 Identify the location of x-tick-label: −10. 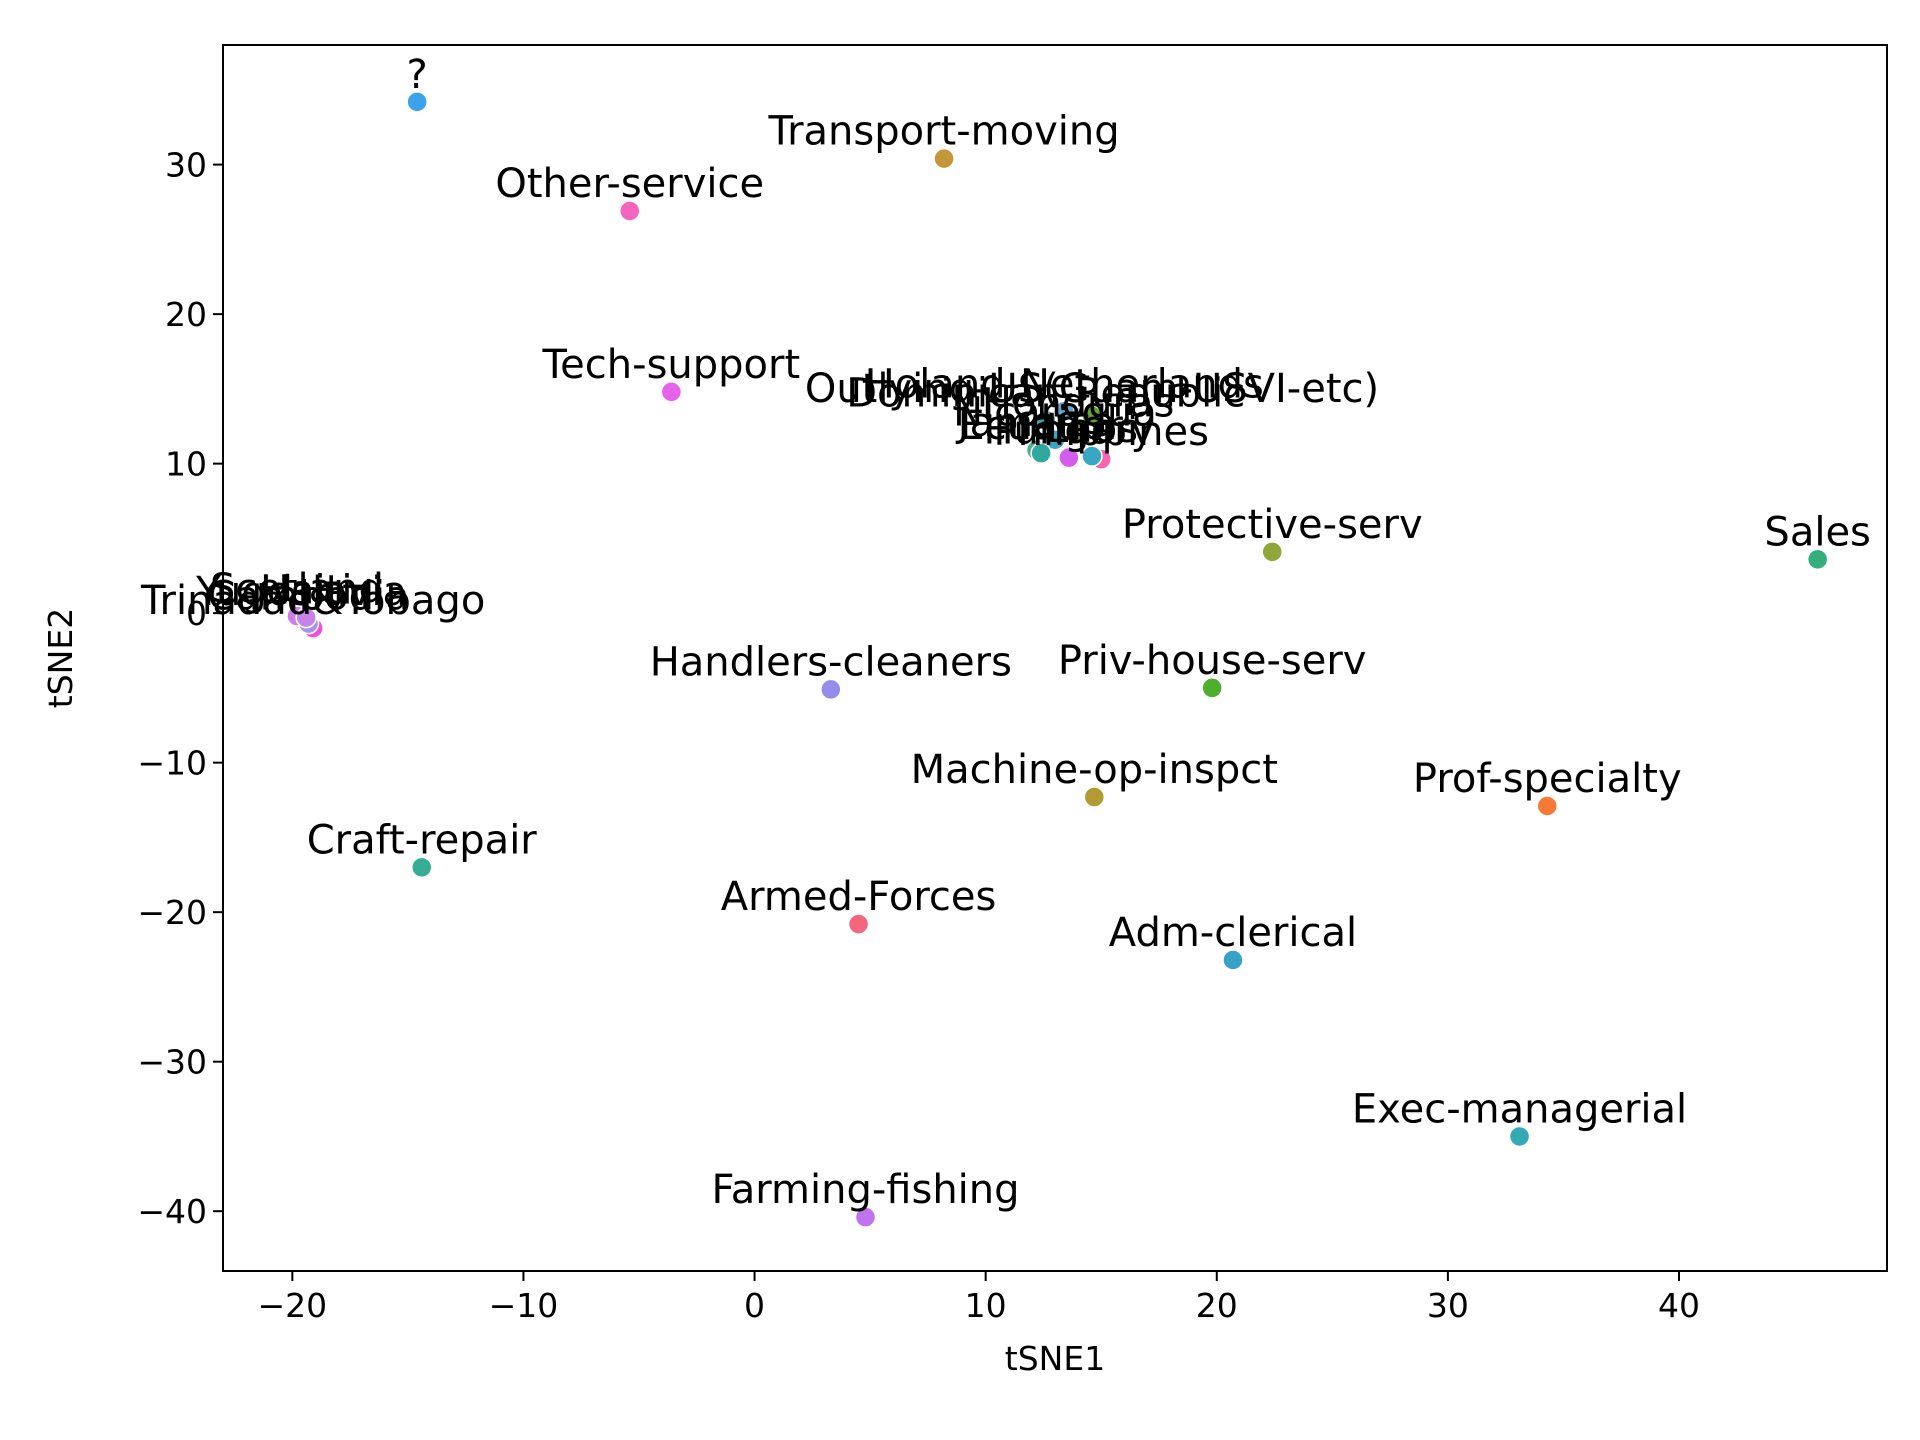
(524, 1305).